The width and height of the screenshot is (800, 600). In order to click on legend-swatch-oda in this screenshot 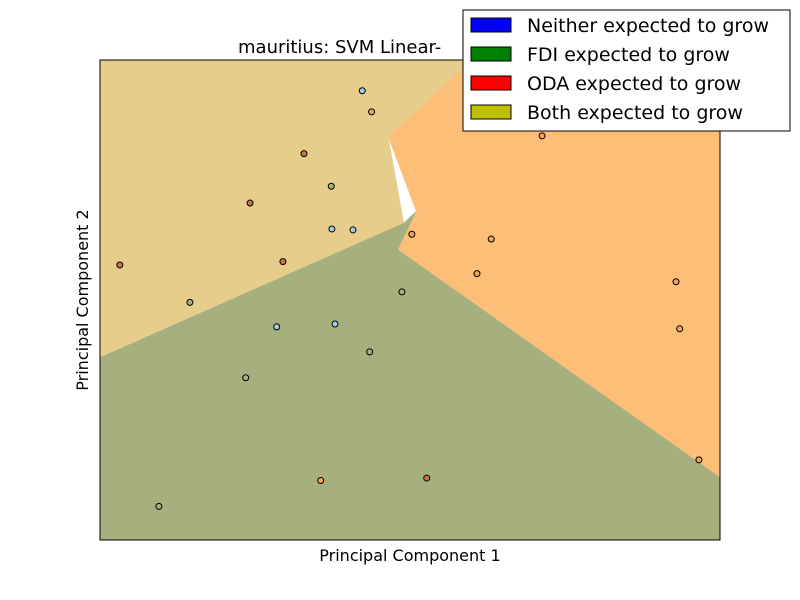, I will do `click(491, 83)`.